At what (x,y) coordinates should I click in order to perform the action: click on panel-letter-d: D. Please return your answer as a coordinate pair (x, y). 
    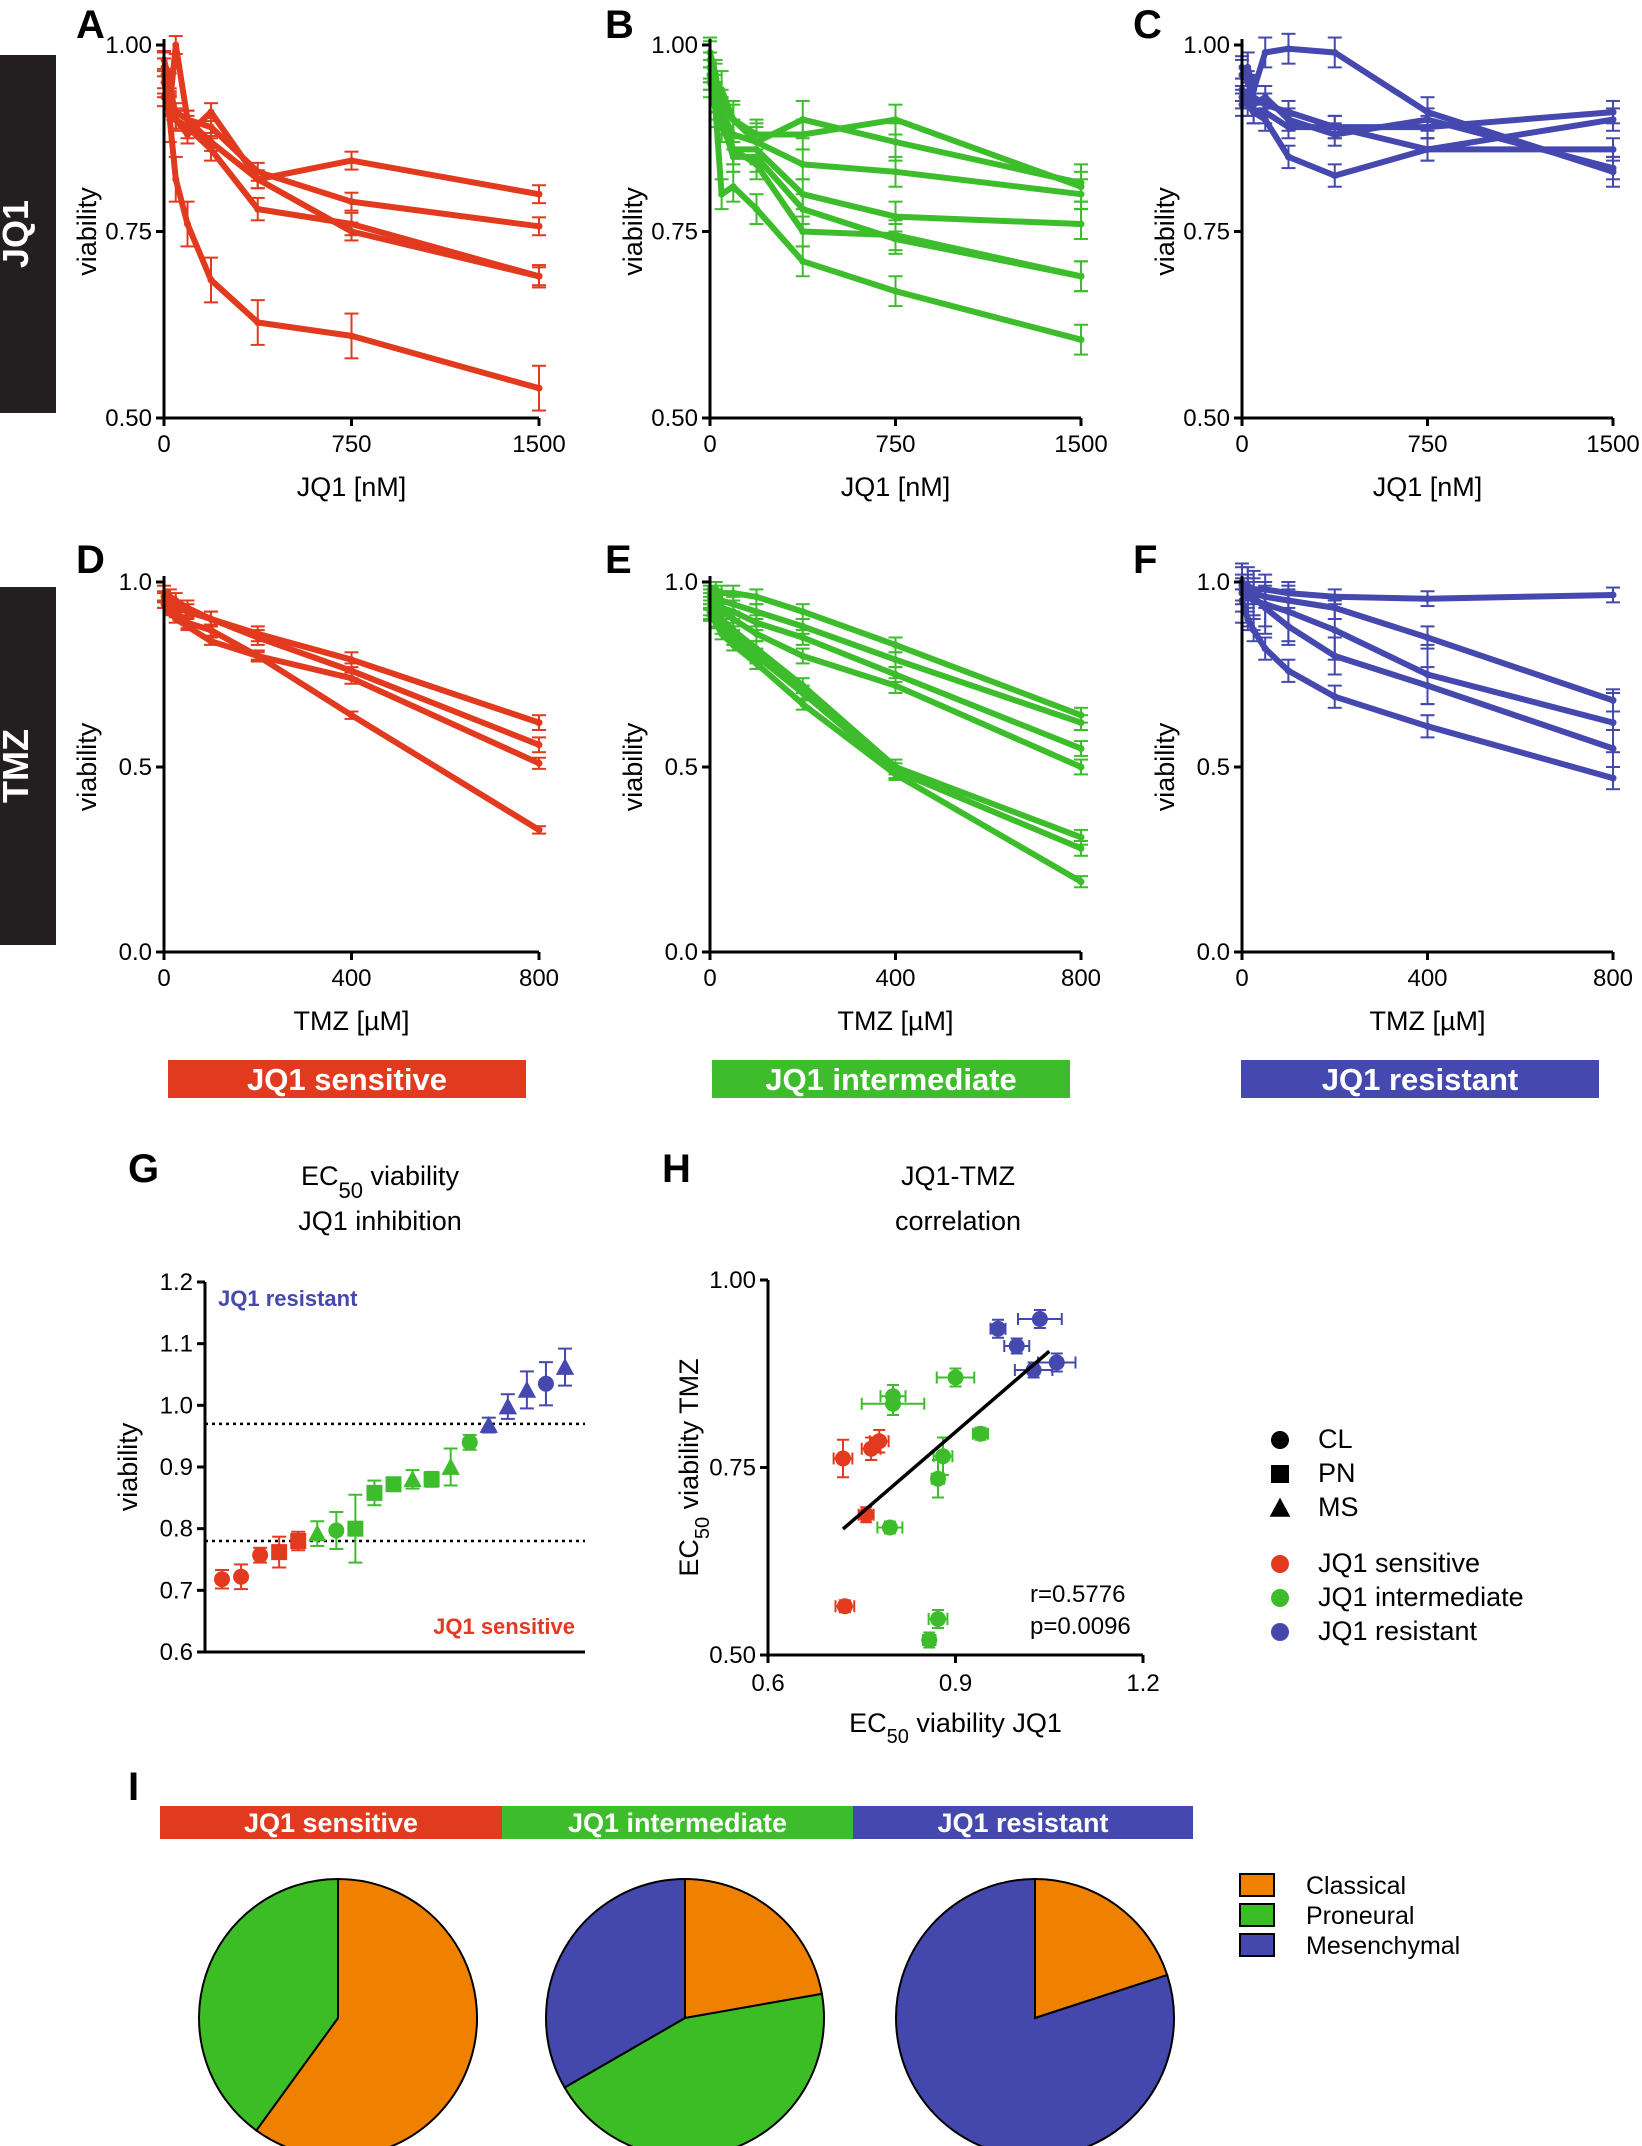
    Looking at the image, I should click on (90, 560).